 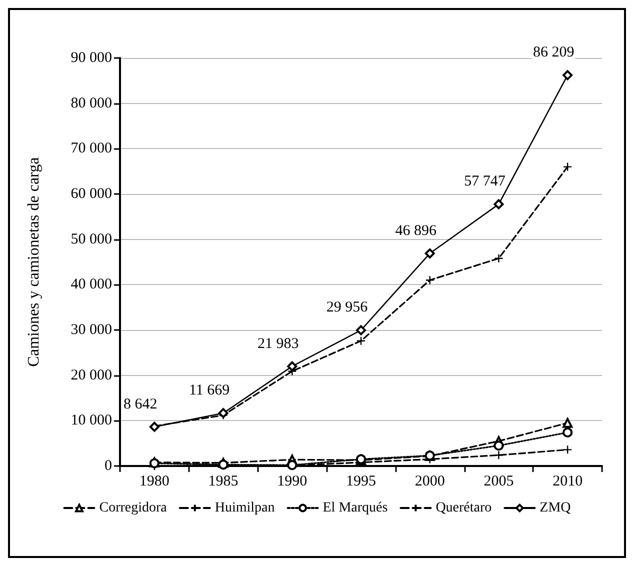 What do you see at coordinates (244, 508) in the screenshot?
I see `legend-label: Huimilpan` at bounding box center [244, 508].